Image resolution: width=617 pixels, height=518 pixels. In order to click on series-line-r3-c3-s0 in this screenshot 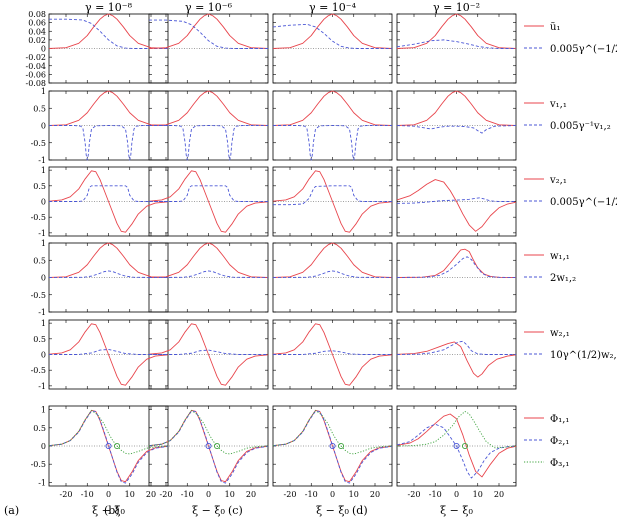, I will do `click(456, 263)`.